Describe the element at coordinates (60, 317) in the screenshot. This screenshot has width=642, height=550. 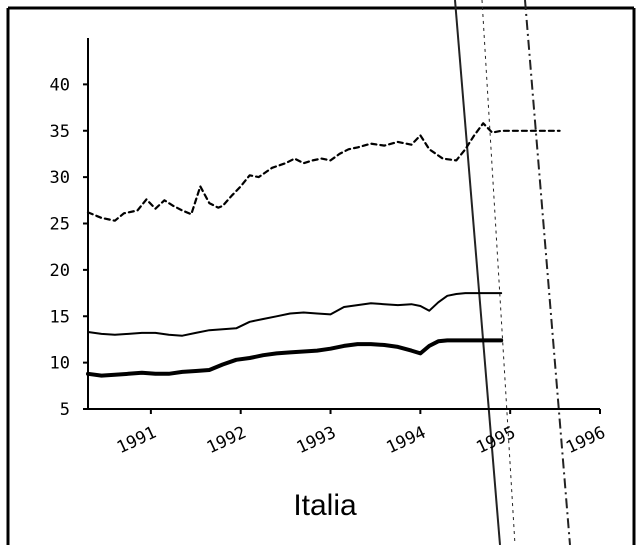
I see `y-tick-label: 15` at that location.